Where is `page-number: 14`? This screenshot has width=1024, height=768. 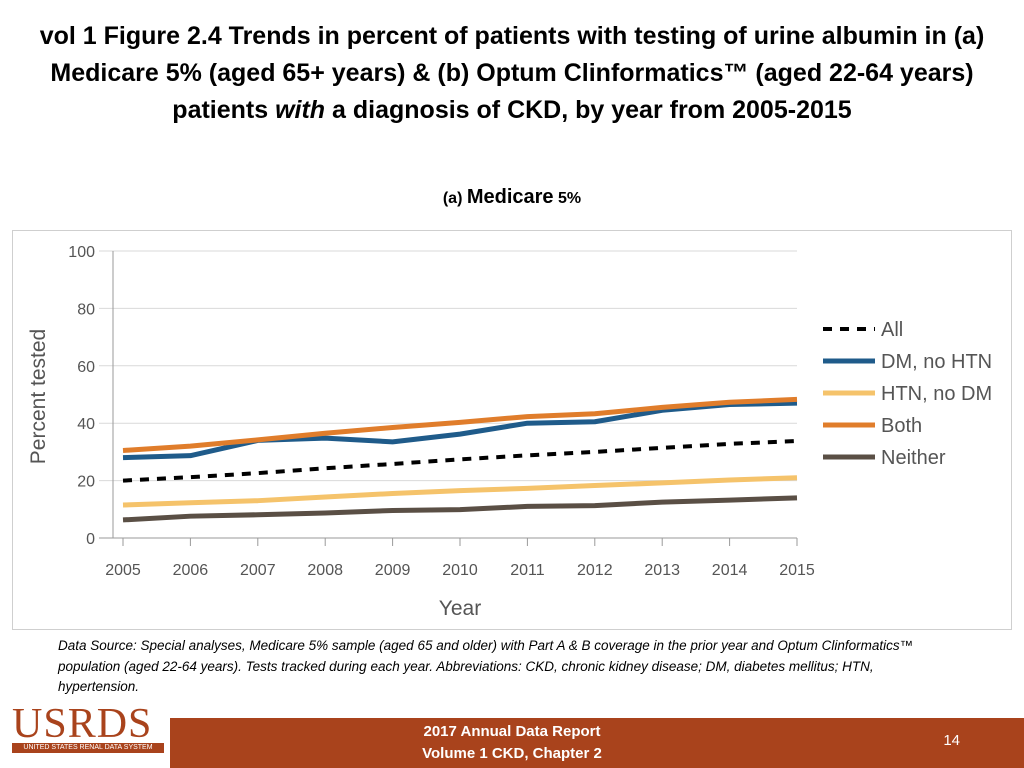
page-number: 14 is located at coordinates (951, 740).